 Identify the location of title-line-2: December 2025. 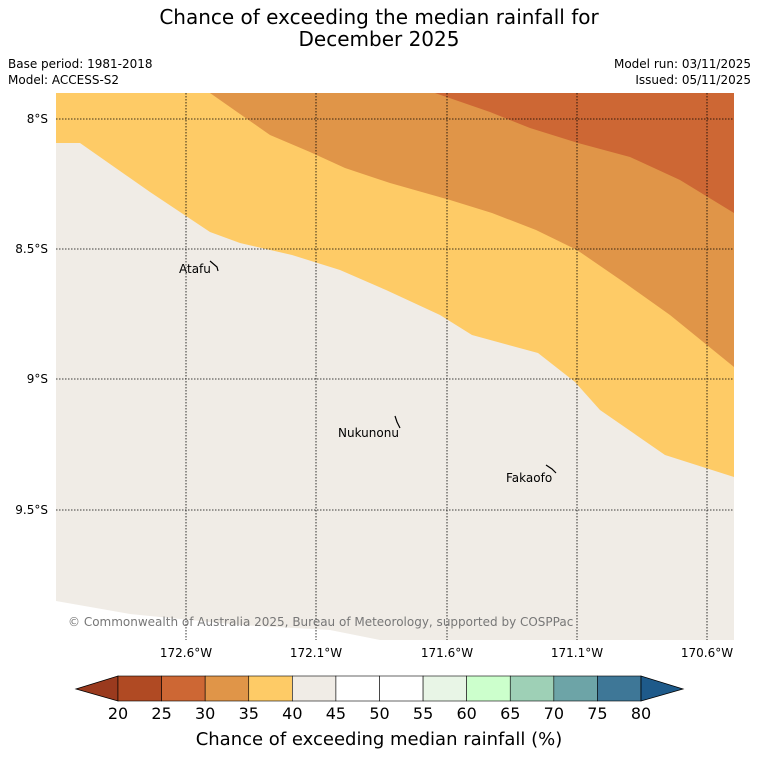
(379, 39).